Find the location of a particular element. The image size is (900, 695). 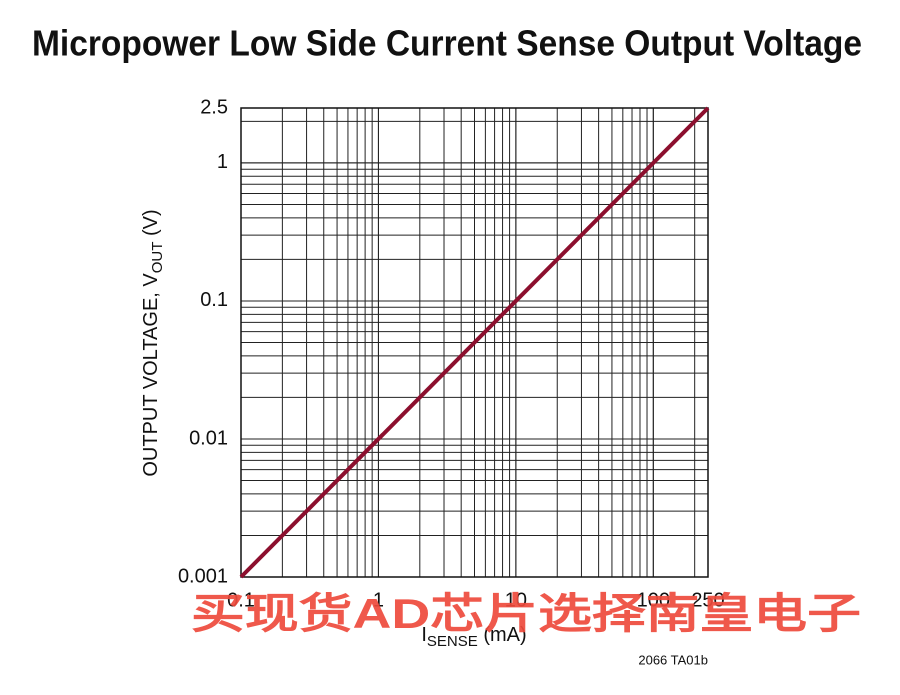

x-label-suffix: (mA) is located at coordinates (502, 635).